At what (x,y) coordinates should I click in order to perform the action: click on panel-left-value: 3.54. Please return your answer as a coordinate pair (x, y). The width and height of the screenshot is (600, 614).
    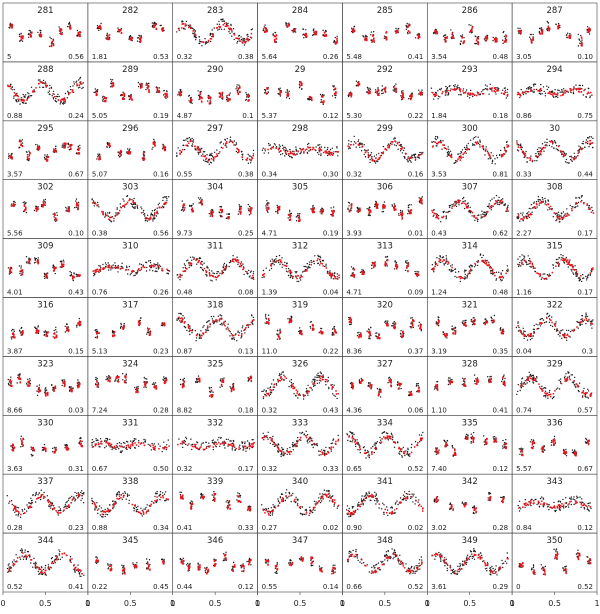
    Looking at the image, I should click on (439, 57).